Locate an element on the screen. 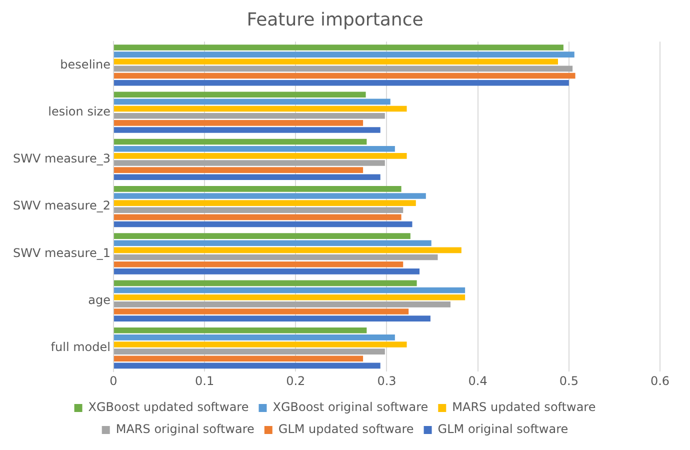  y-tick-label: beseline is located at coordinates (85, 64).